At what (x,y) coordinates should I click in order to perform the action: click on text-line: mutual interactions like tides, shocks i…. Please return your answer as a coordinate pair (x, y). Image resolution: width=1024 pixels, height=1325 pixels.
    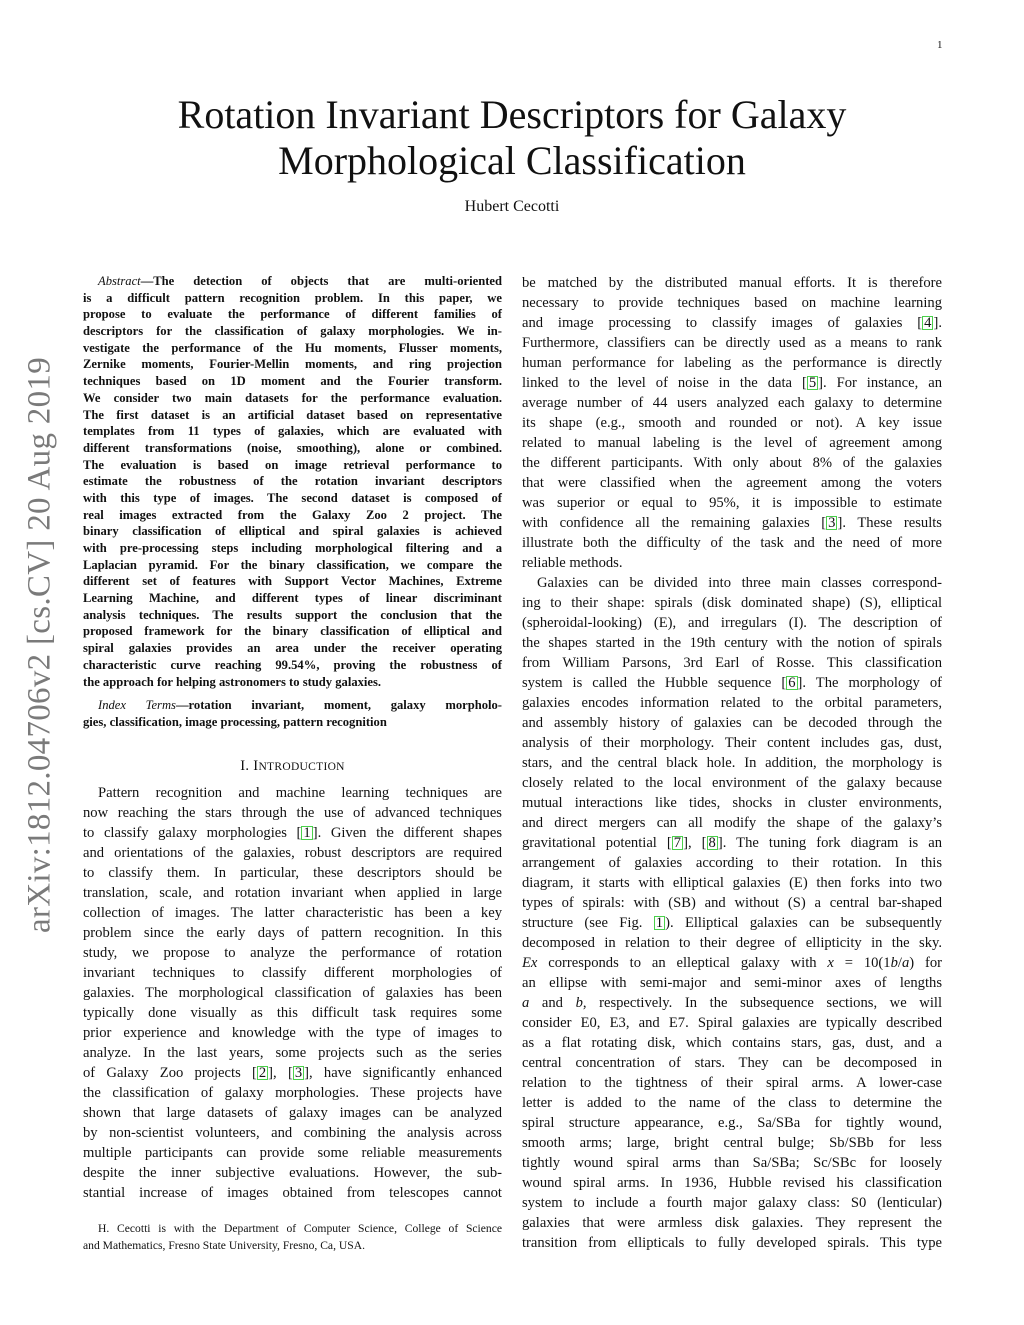
    Looking at the image, I should click on (732, 803).